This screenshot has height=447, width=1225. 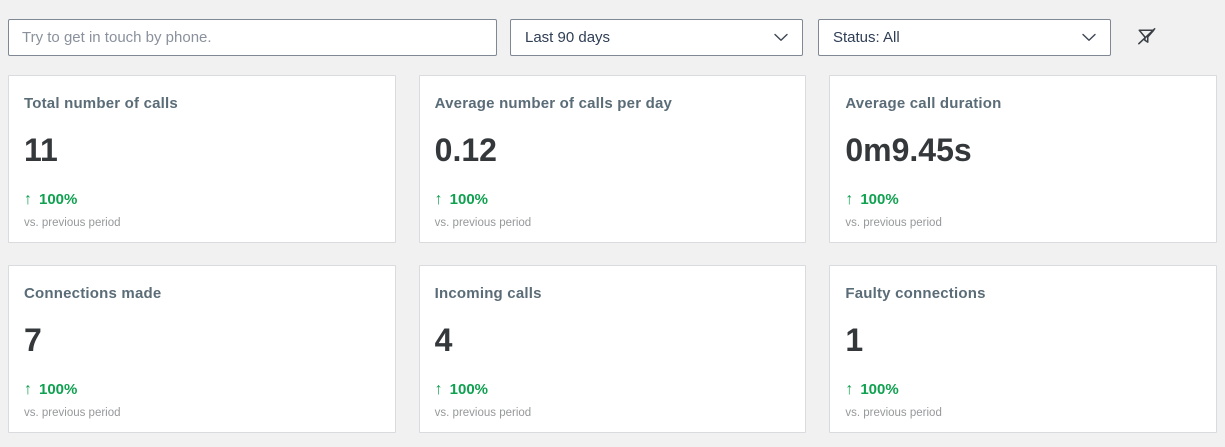 What do you see at coordinates (568, 37) in the screenshot?
I see `date-range-selected-value: Last 90 days` at bounding box center [568, 37].